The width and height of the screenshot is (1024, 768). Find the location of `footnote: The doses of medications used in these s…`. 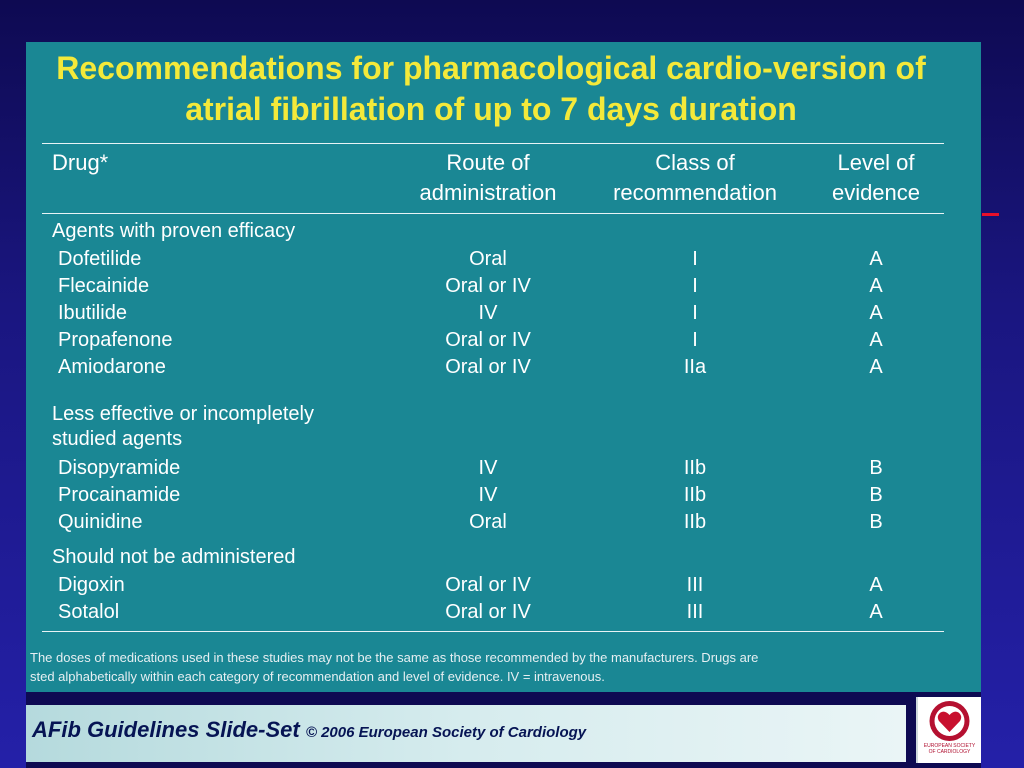

footnote: The doses of medications used in these s… is located at coordinates (503, 667).